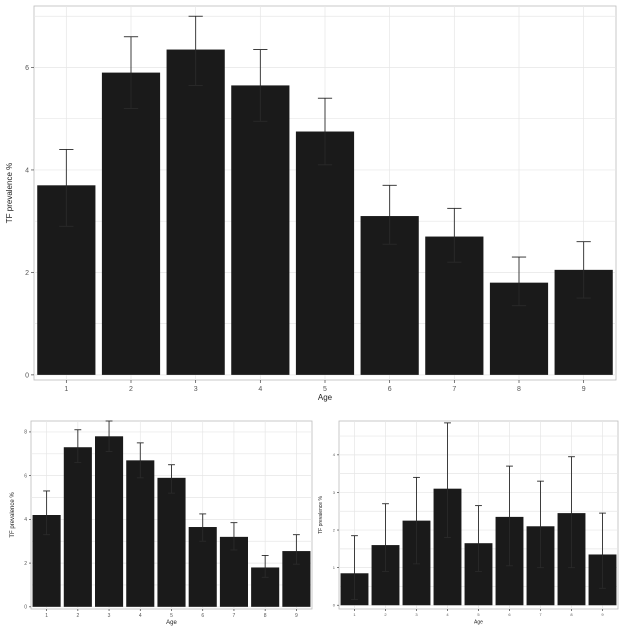  What do you see at coordinates (25, 433) in the screenshot?
I see `y-tick-label: 8` at bounding box center [25, 433].